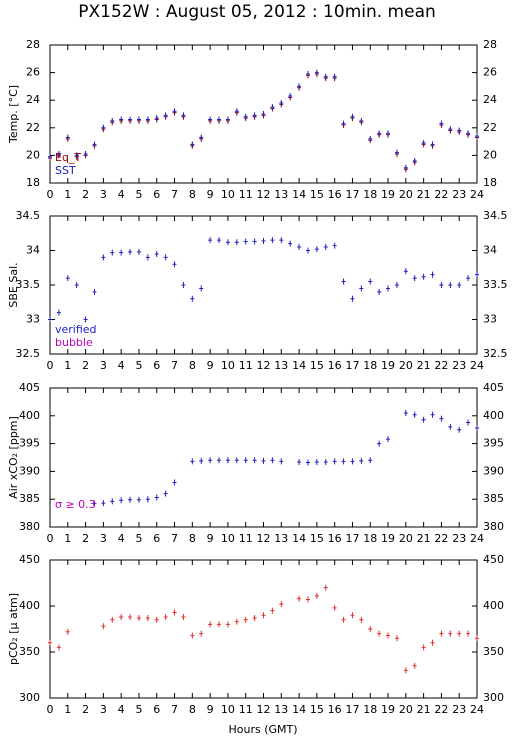  I want to click on x-tick-label: 0, so click(50, 538).